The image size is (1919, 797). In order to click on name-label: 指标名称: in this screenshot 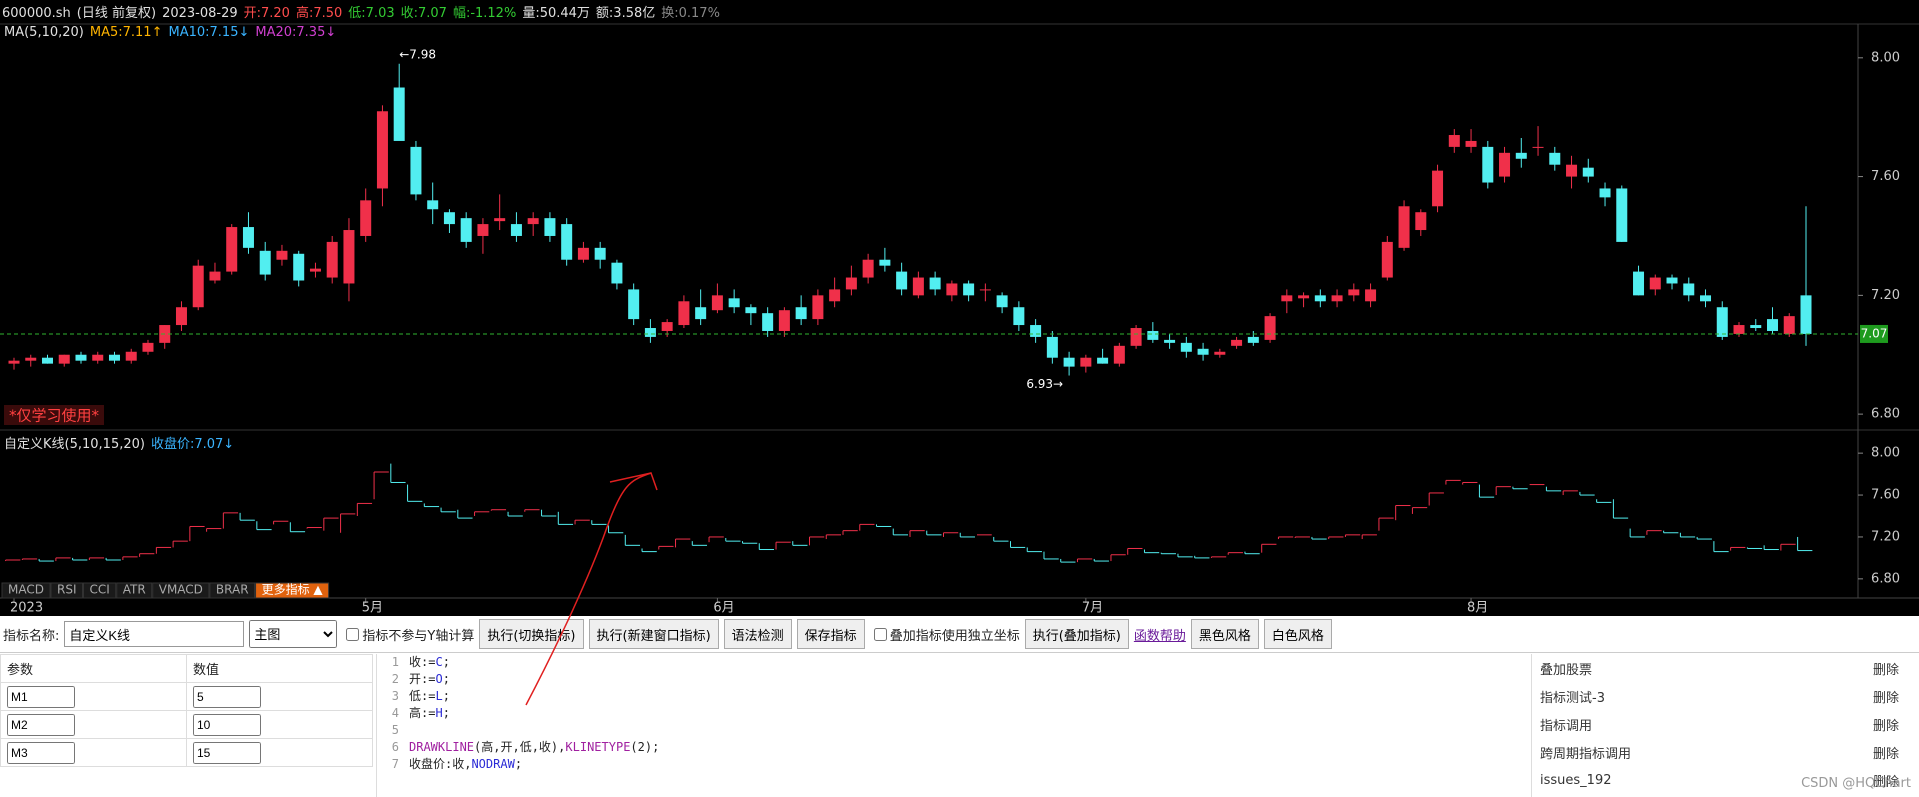, I will do `click(31, 636)`.